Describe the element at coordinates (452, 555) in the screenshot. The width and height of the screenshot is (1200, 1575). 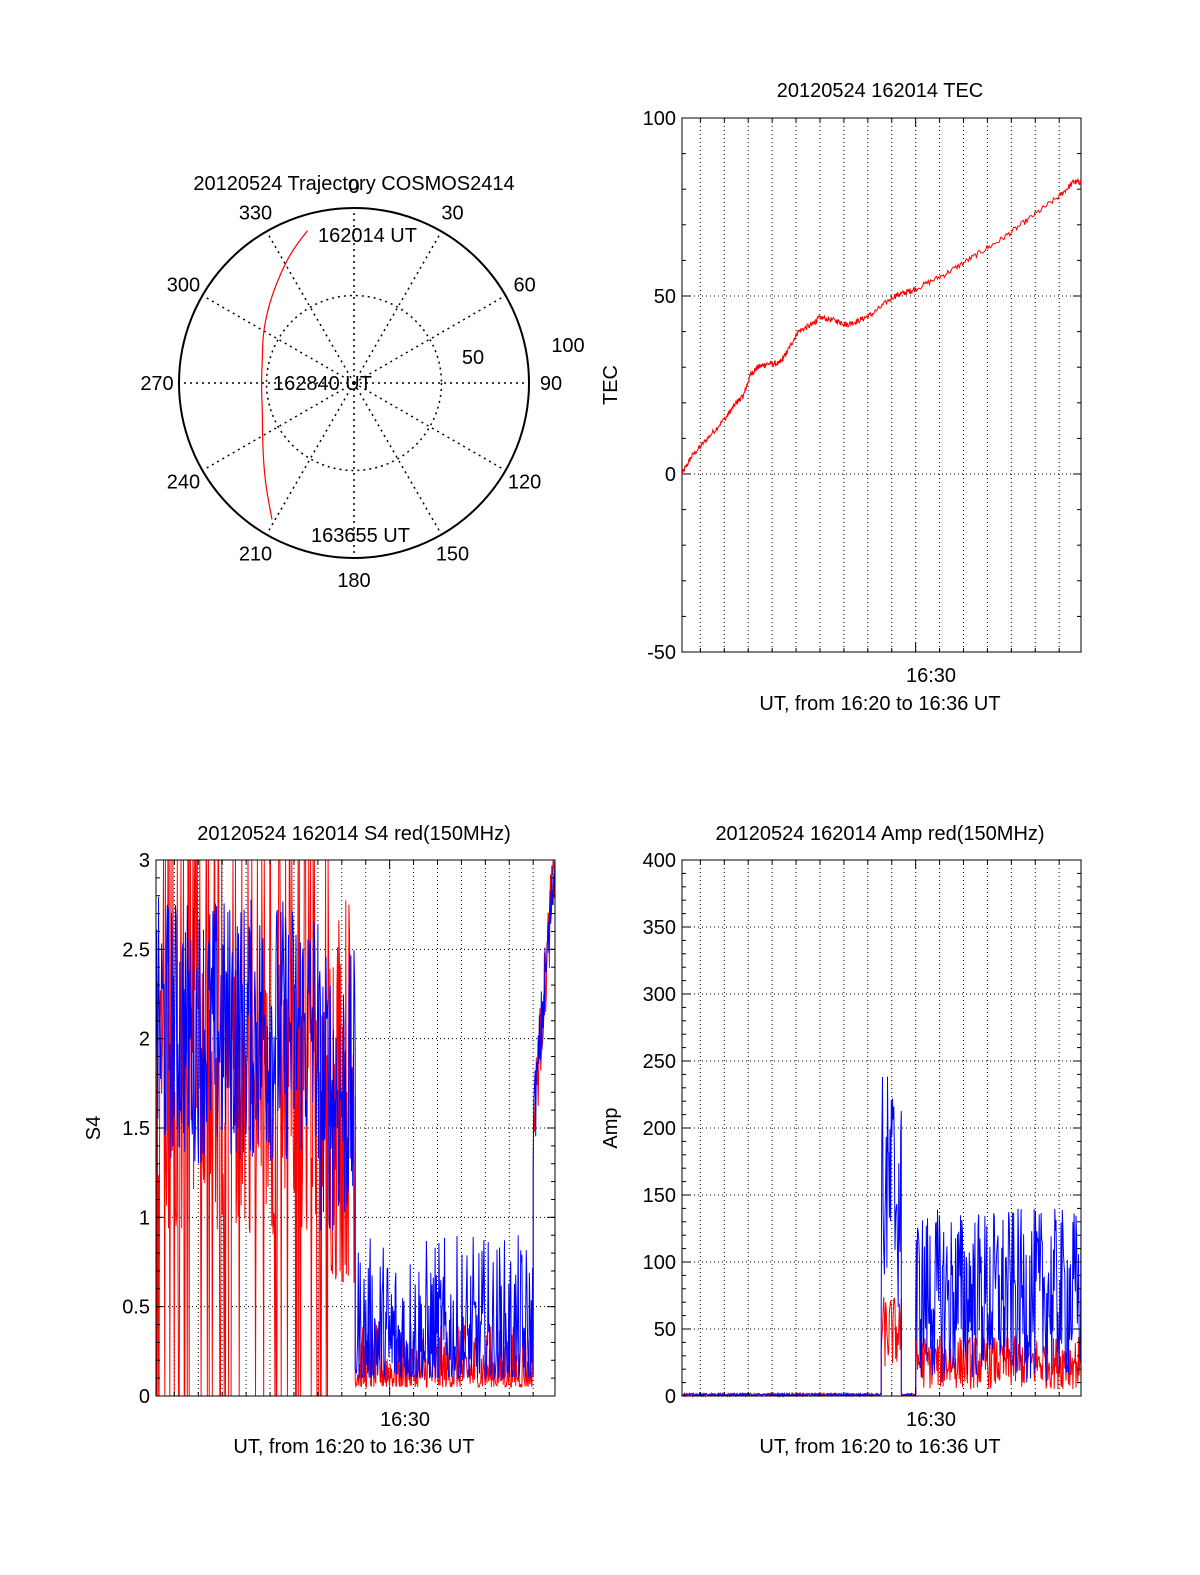
I see `polar-angle-label: 150` at that location.